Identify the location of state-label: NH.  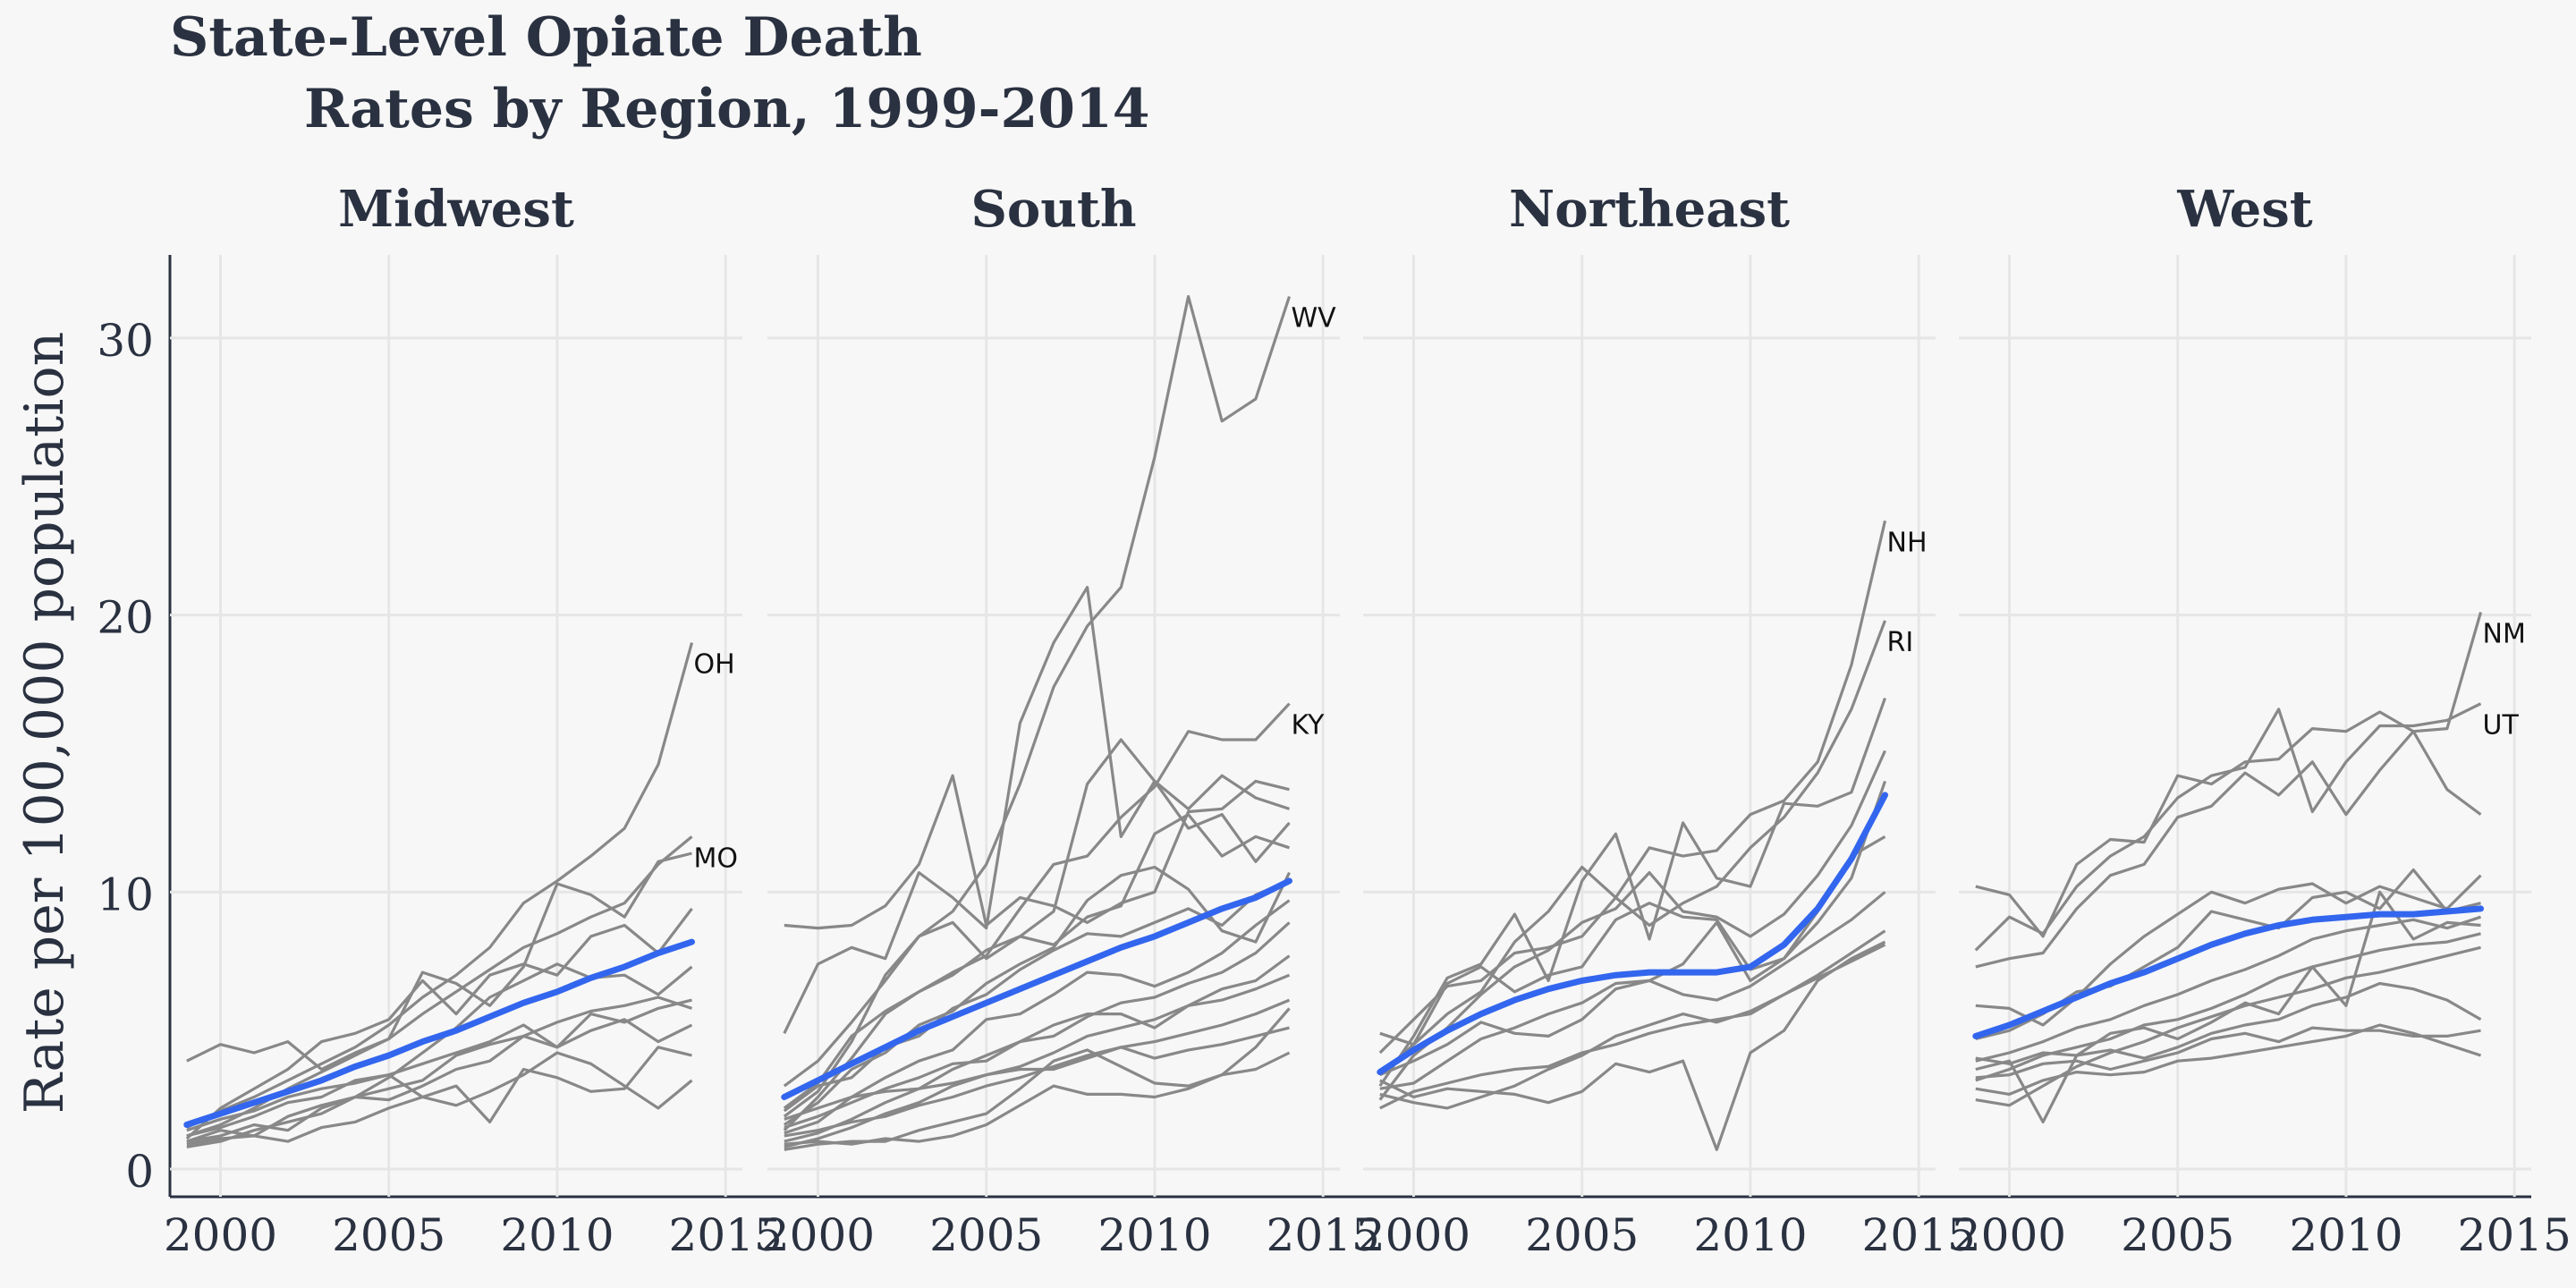
(1907, 542).